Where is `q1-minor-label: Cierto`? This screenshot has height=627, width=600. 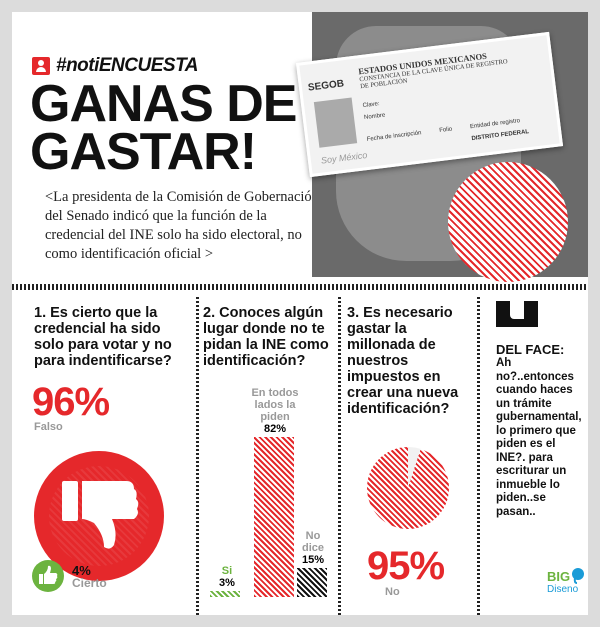 q1-minor-label: Cierto is located at coordinates (89, 583).